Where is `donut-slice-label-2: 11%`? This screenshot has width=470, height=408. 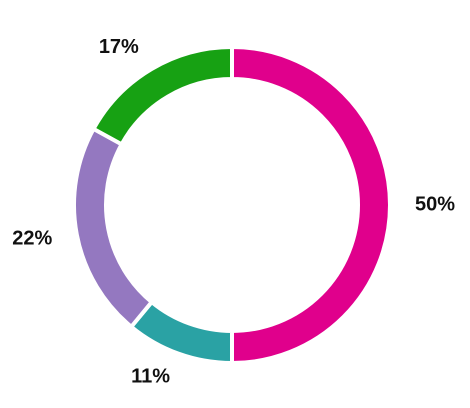 donut-slice-label-2: 11% is located at coordinates (150, 376).